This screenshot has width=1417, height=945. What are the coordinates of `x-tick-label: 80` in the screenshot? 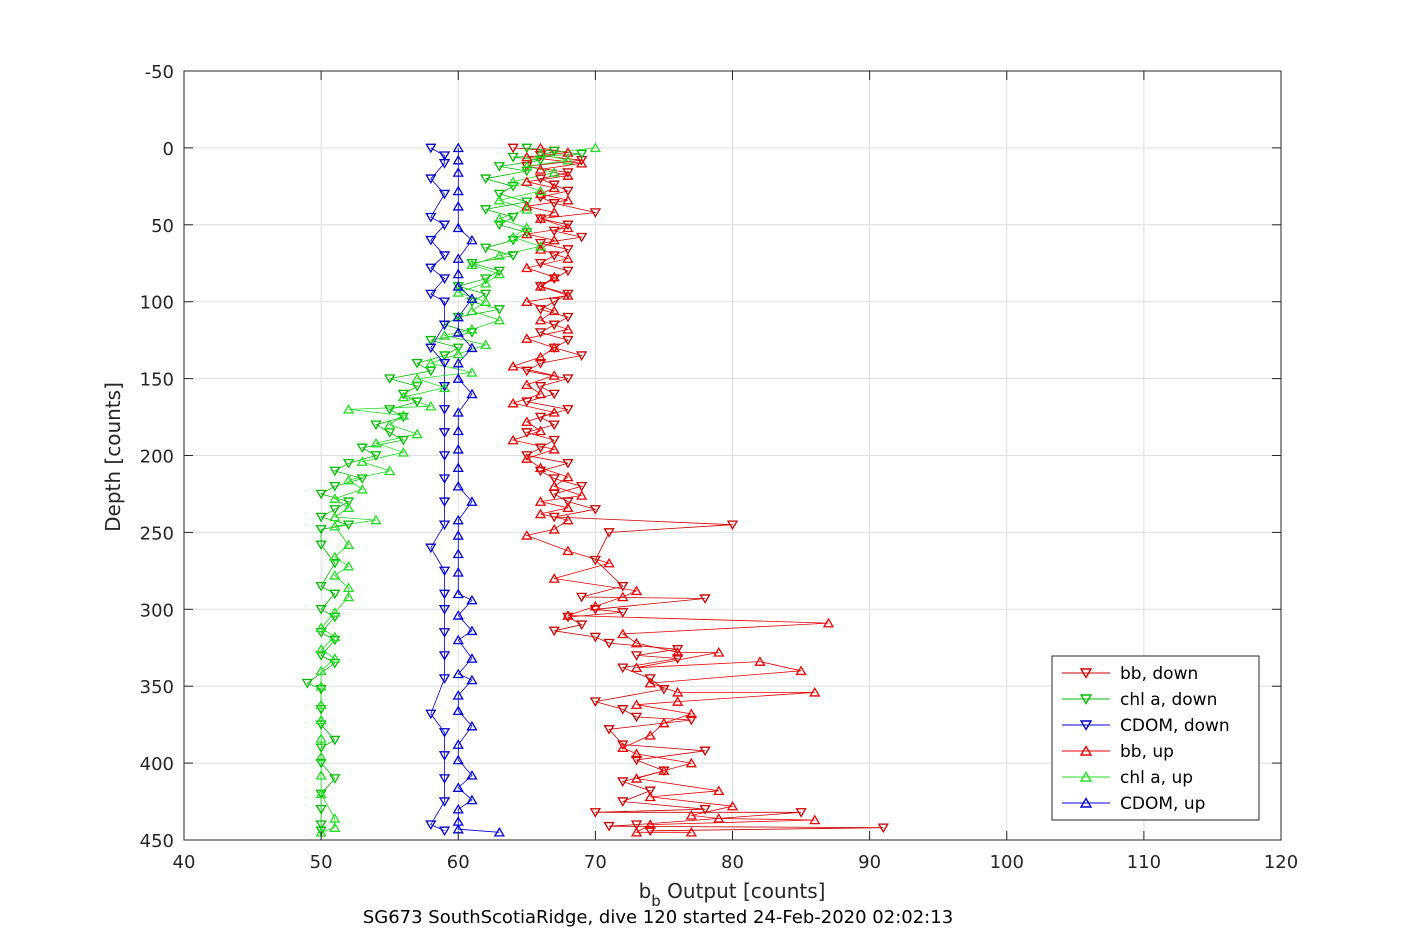 It's located at (732, 862).